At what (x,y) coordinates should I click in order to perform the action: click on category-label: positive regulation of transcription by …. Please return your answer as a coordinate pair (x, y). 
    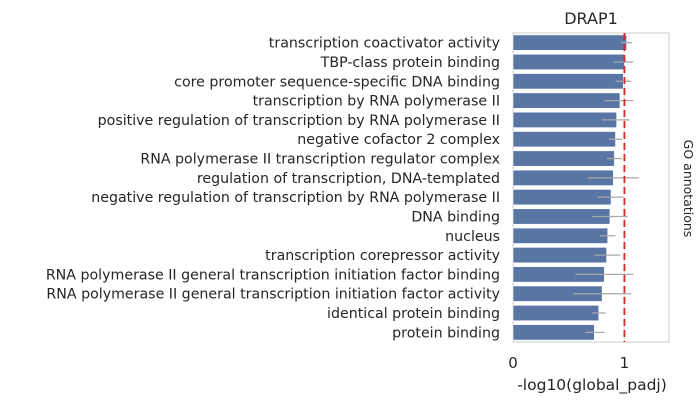
    Looking at the image, I should click on (299, 121).